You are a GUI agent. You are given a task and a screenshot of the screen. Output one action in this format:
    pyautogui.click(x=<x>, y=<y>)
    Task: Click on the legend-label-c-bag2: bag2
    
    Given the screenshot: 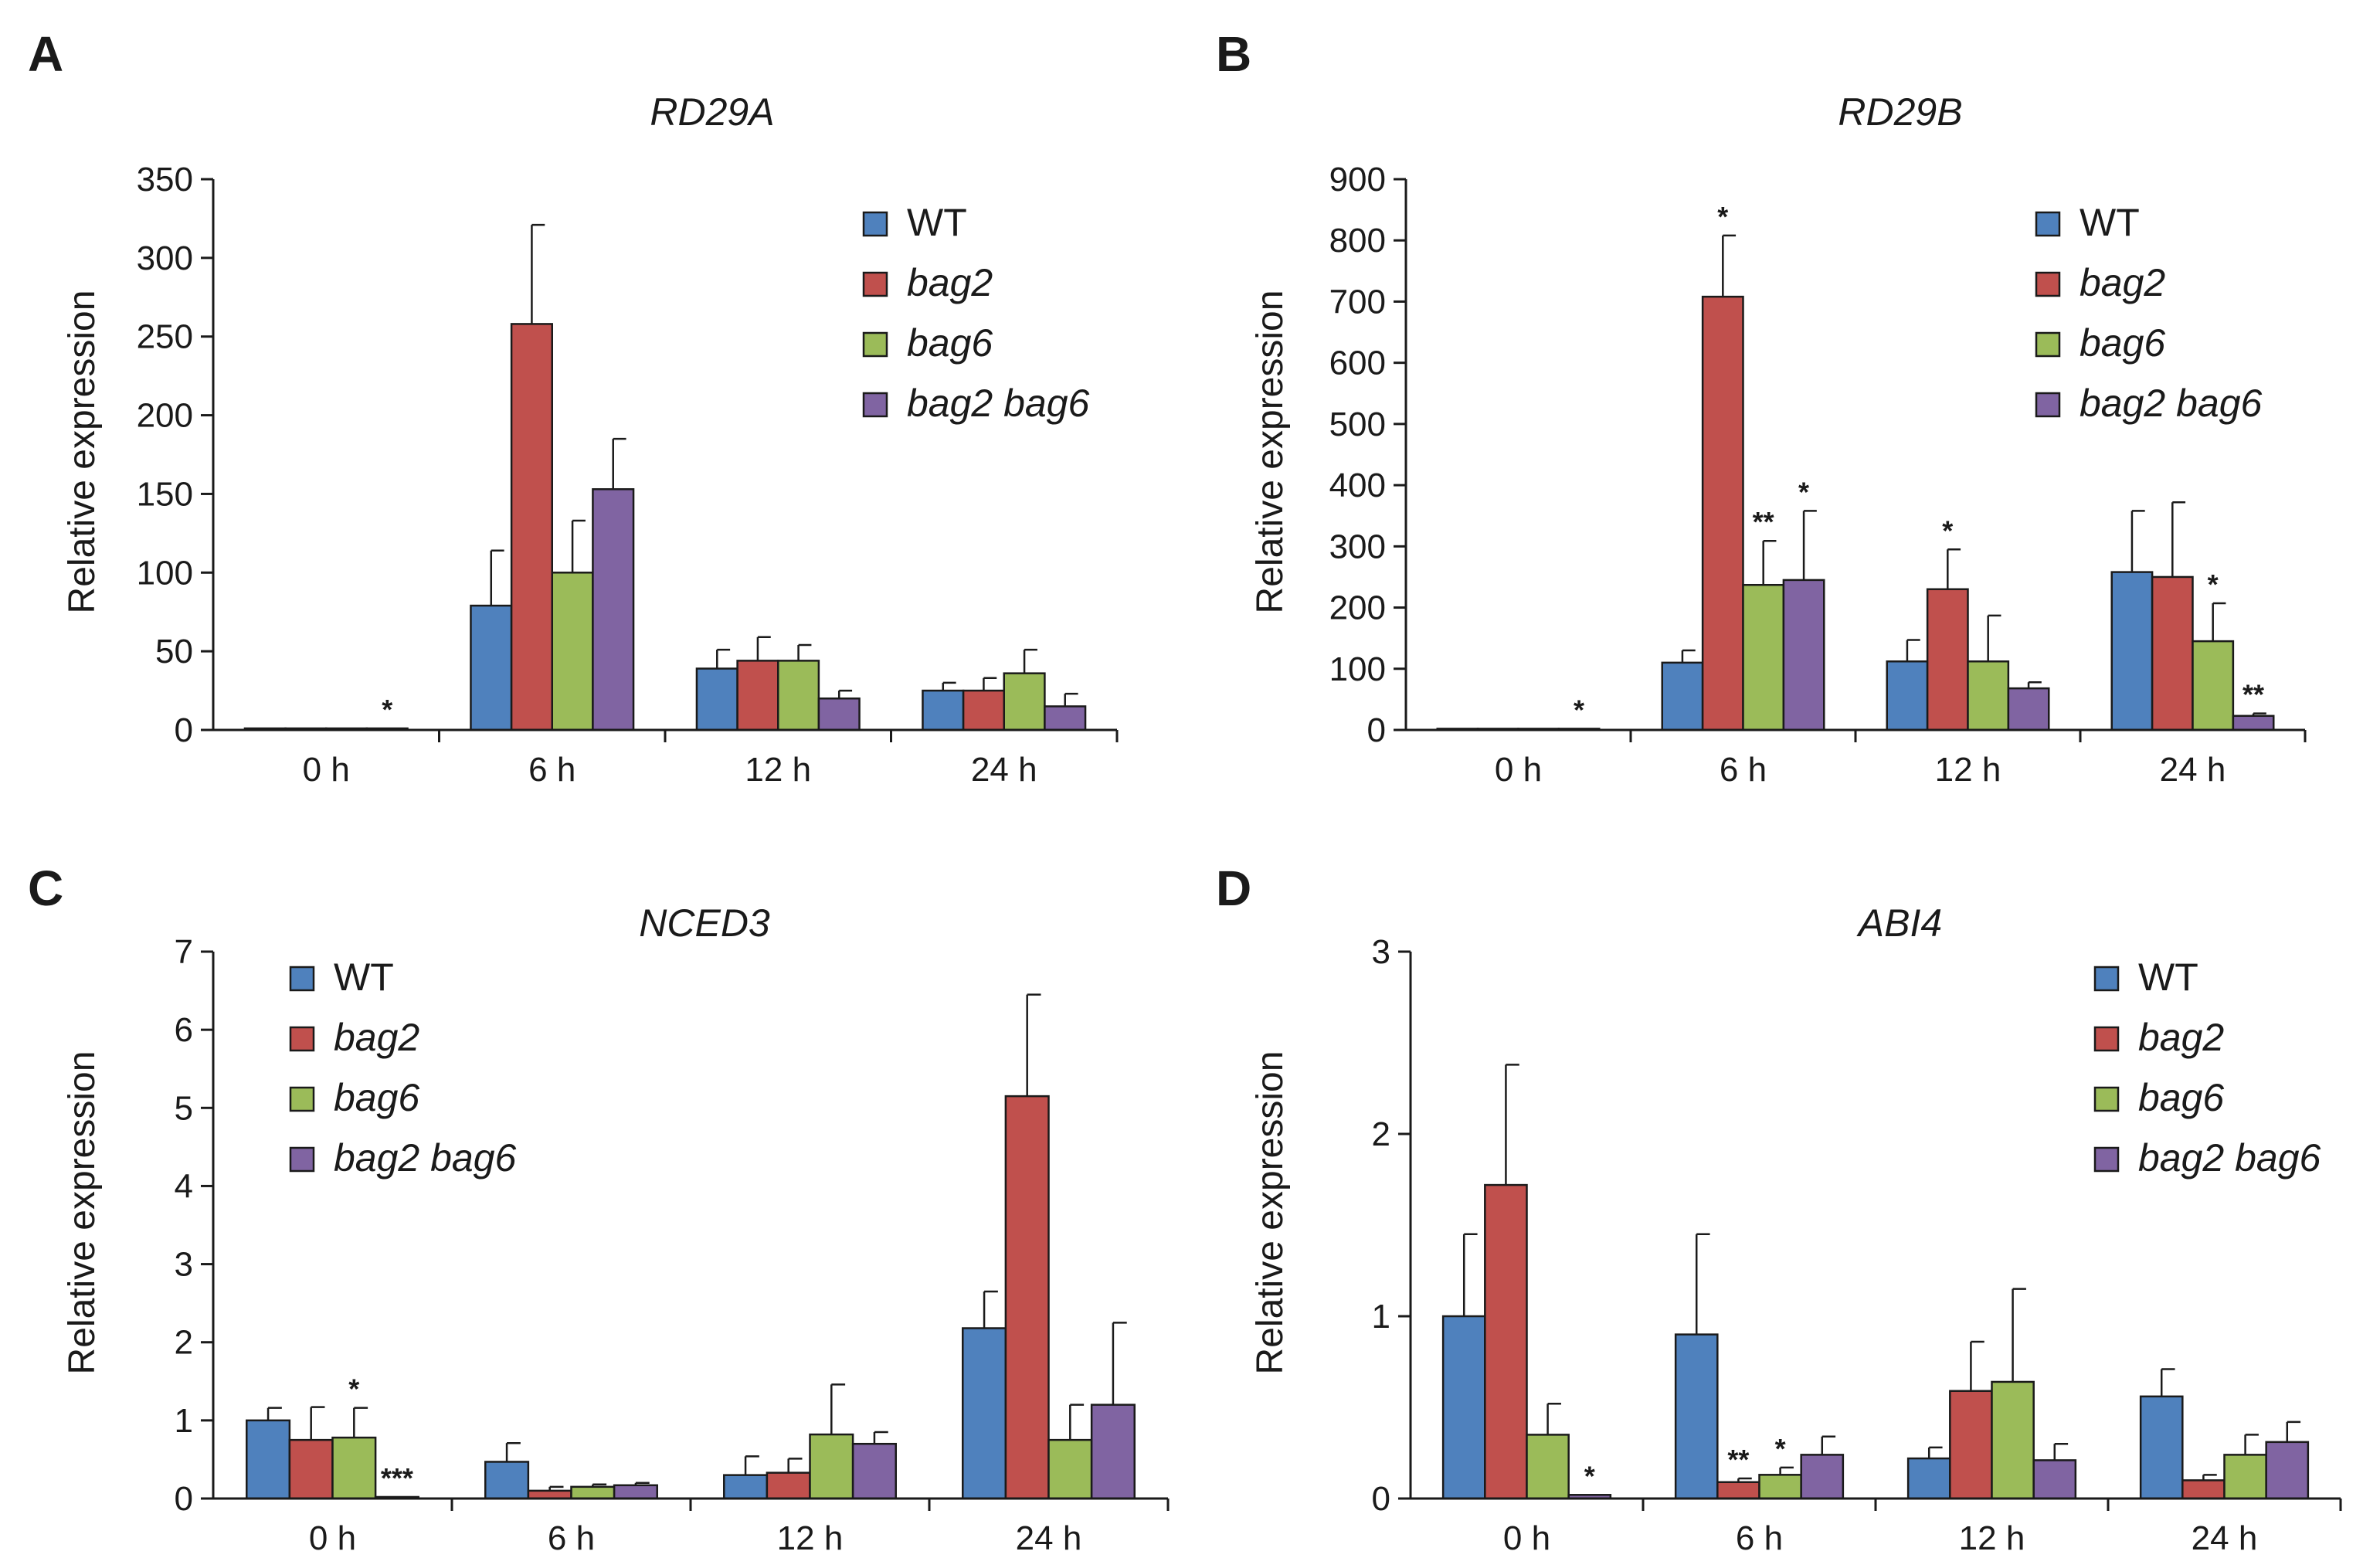 What is the action you would take?
    pyautogui.click(x=376, y=1037)
    